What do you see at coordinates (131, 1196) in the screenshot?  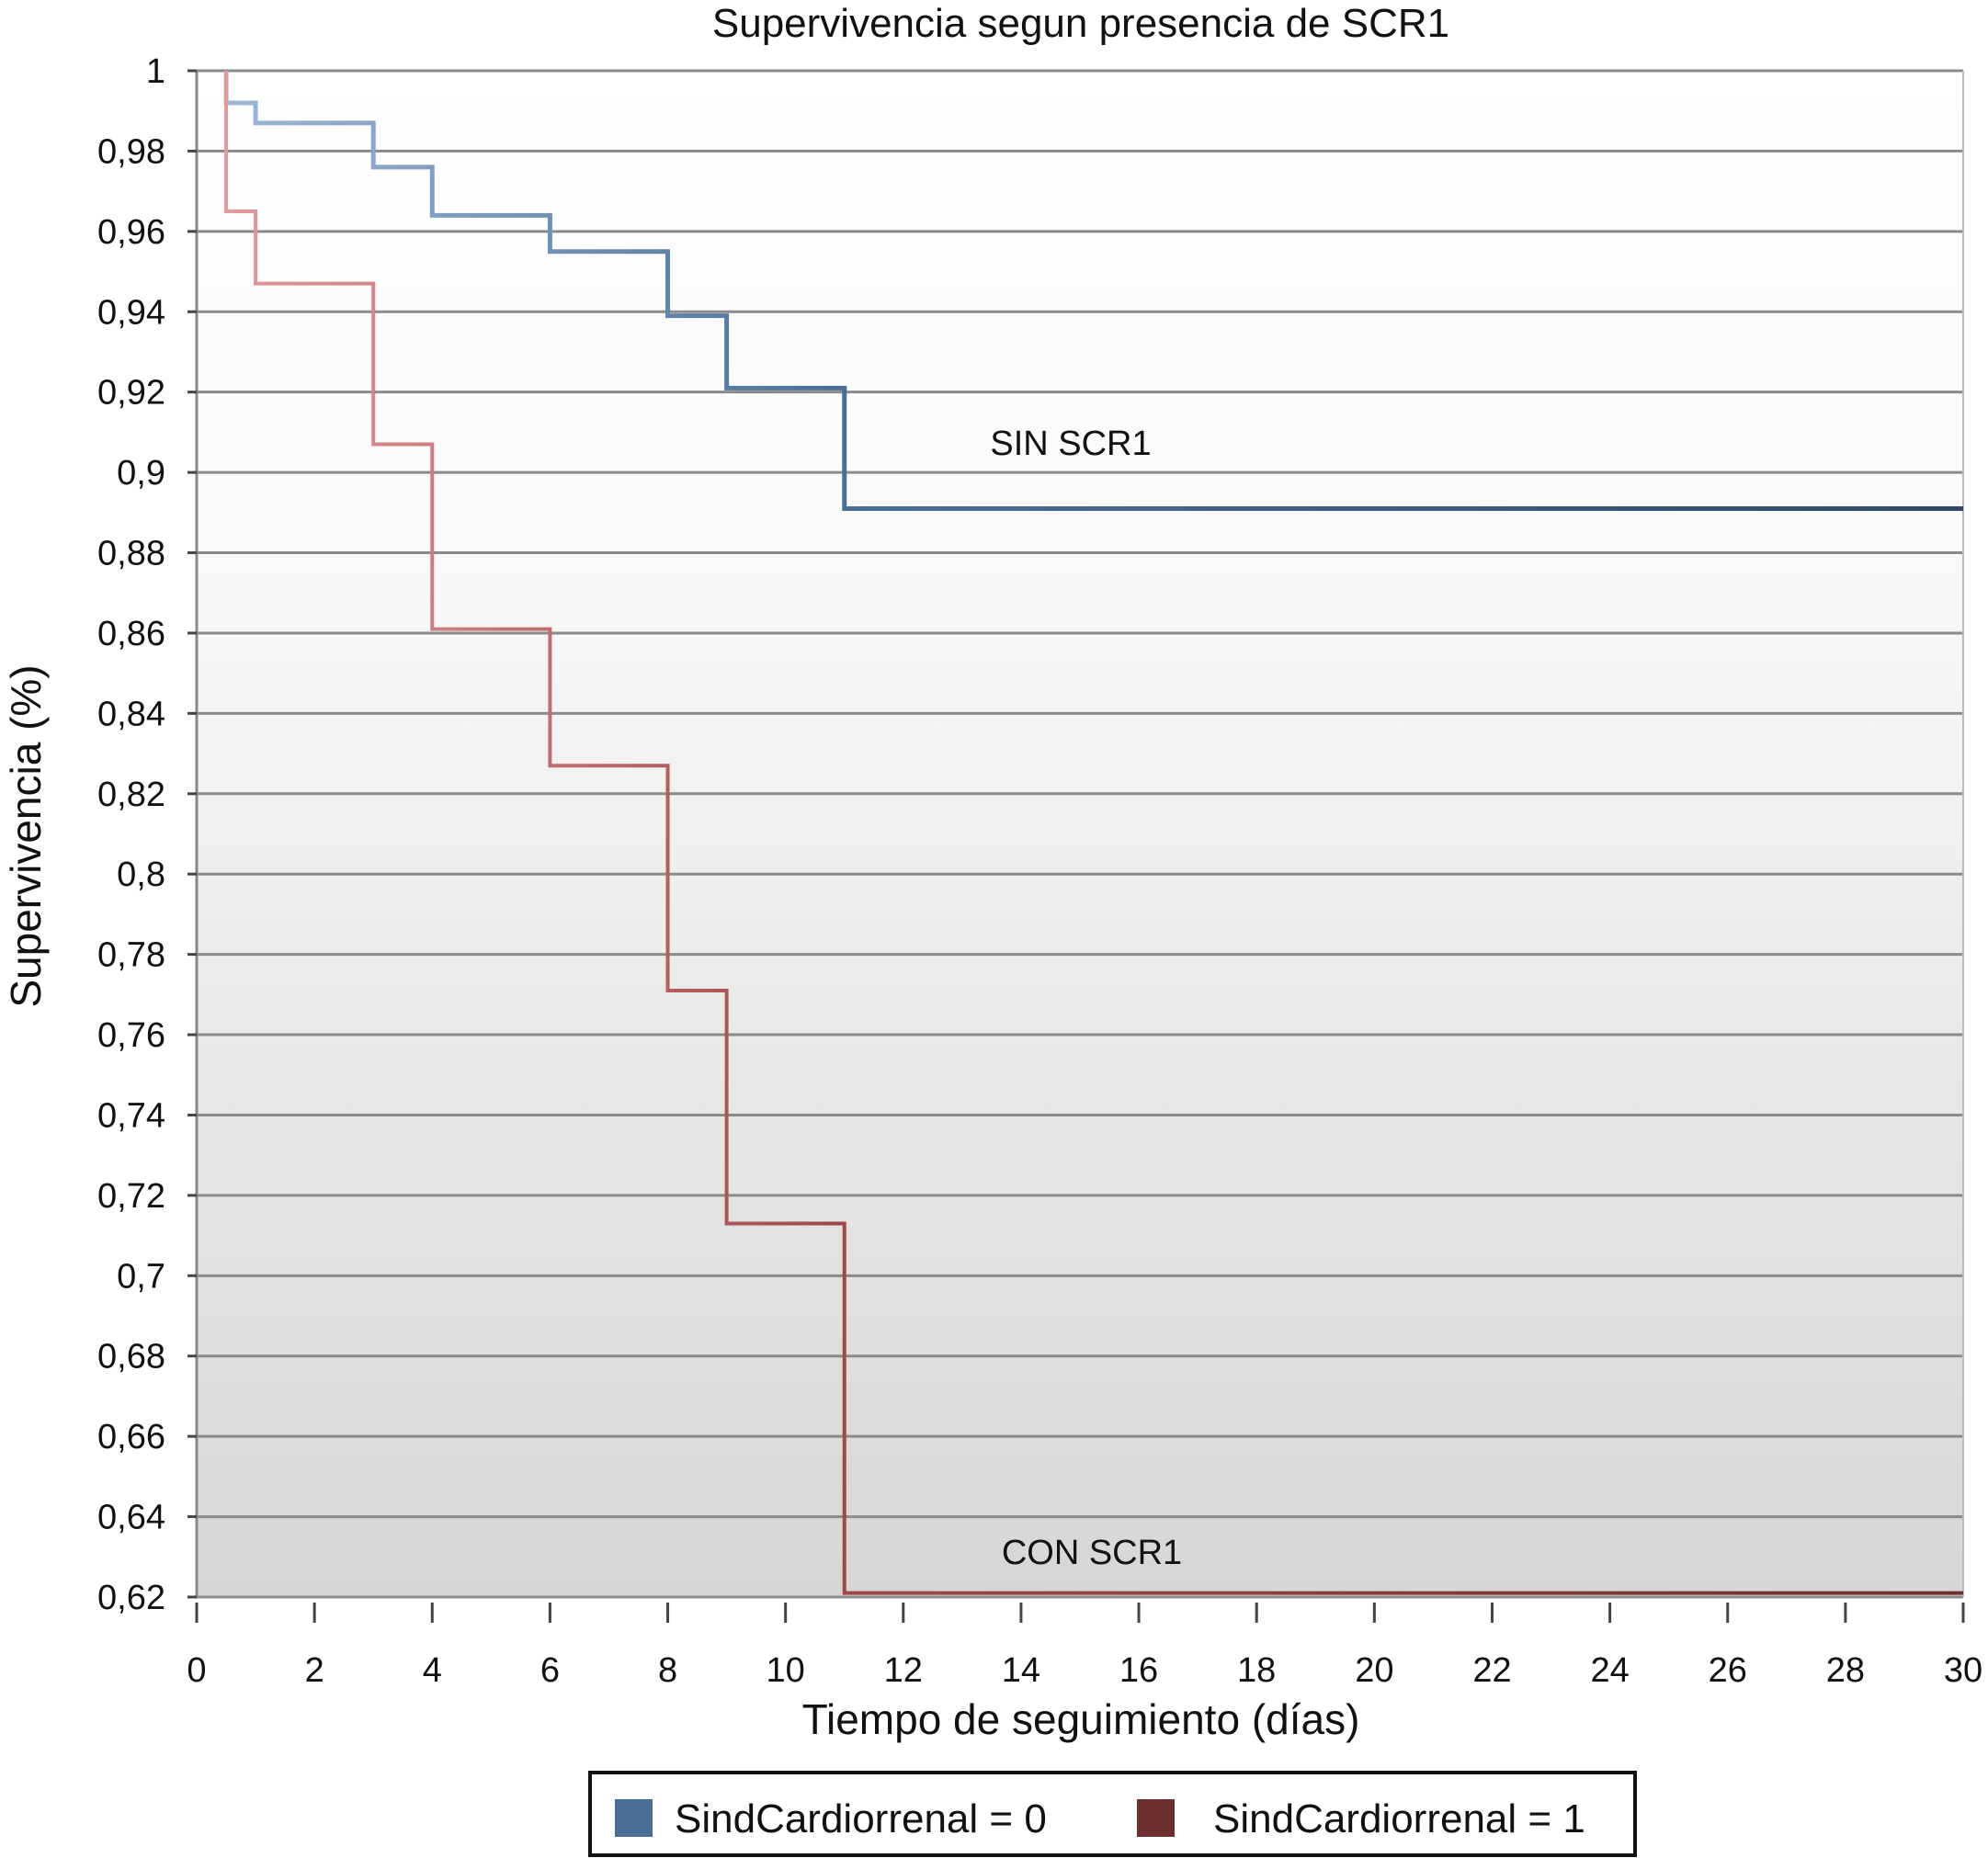 I see `y-tick-label: 0,72` at bounding box center [131, 1196].